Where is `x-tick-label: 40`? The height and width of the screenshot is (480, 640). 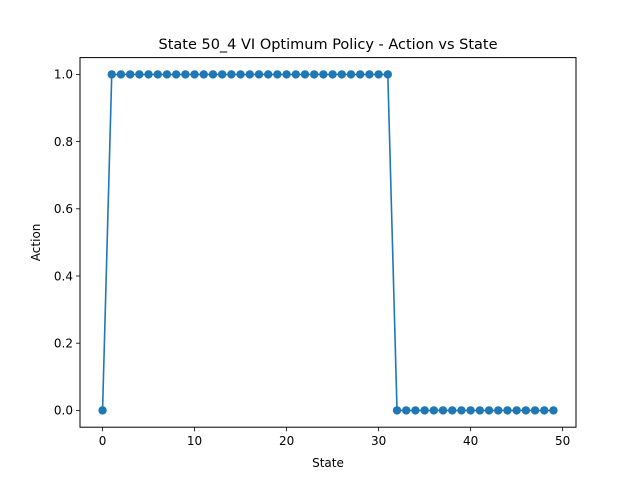
x-tick-label: 40 is located at coordinates (470, 441).